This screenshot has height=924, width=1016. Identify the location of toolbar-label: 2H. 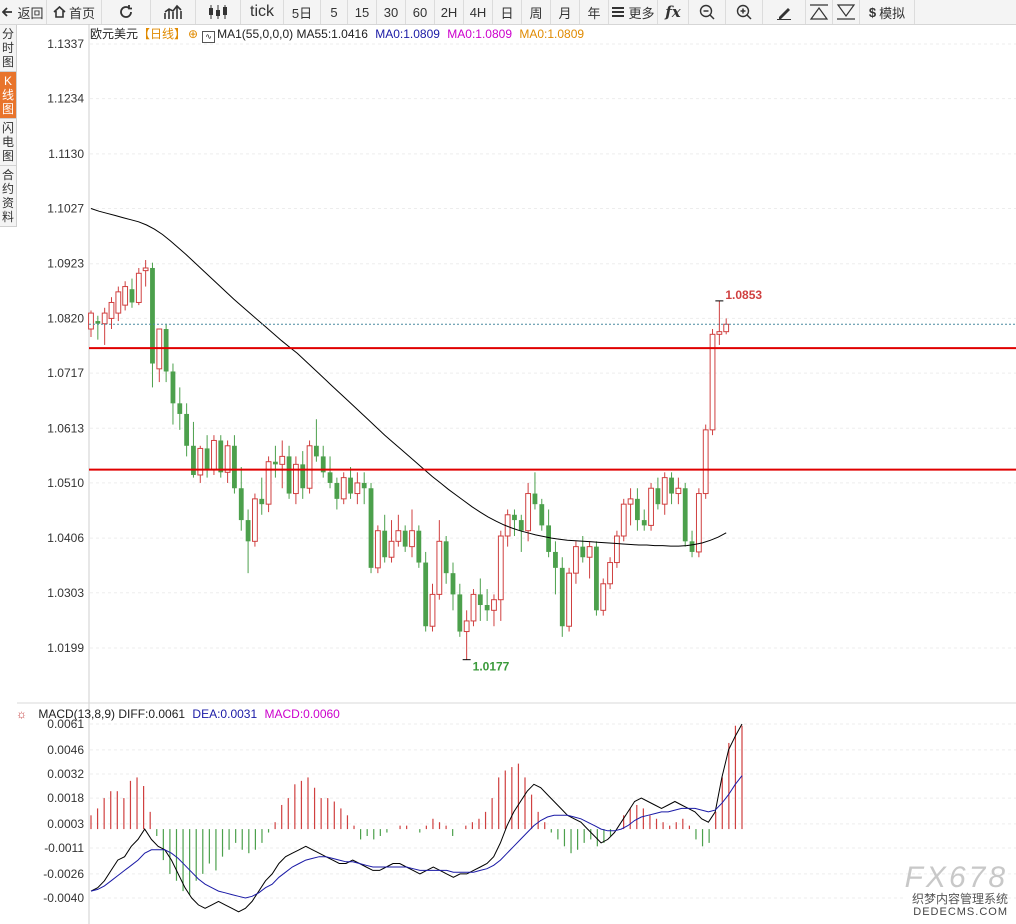
(449, 12).